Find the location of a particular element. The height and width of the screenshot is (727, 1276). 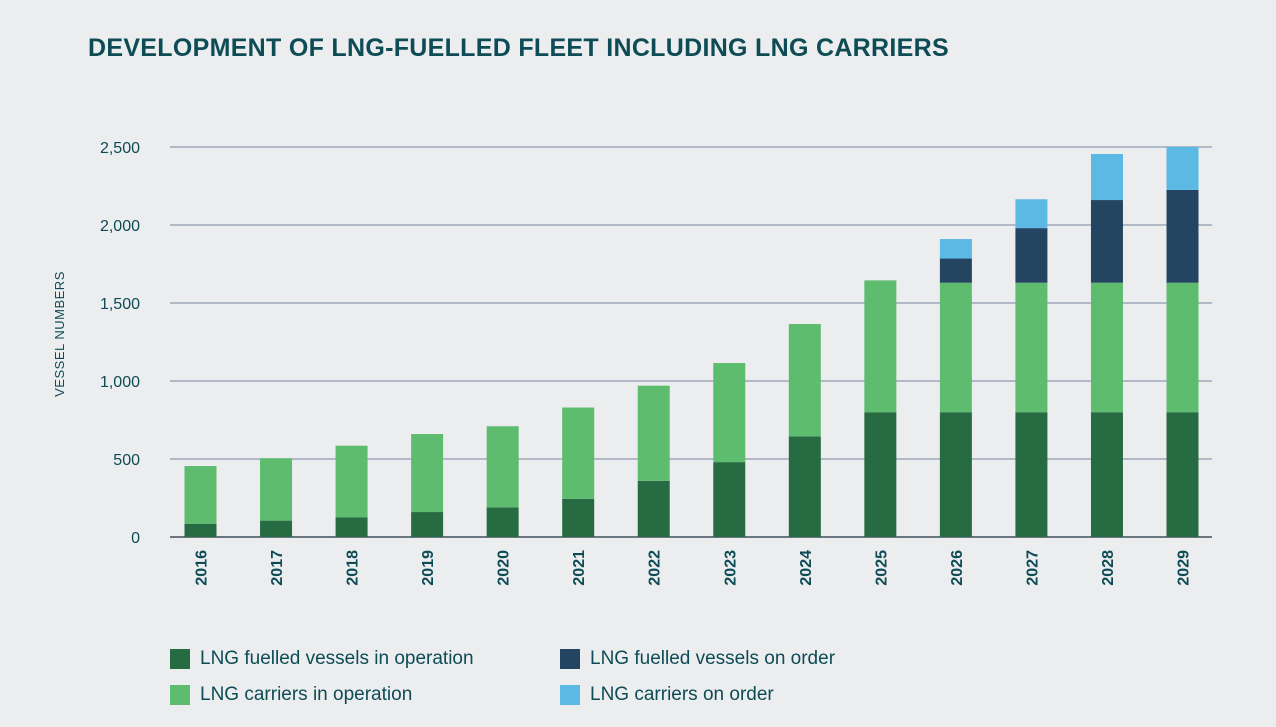

bar-segment-fuelled-operation-2019 is located at coordinates (427, 524).